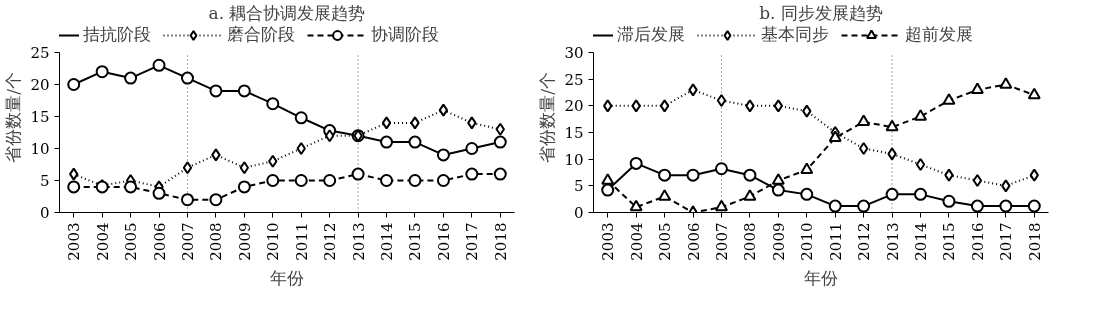 The height and width of the screenshot is (312, 1100). Describe the element at coordinates (795, 34) in the screenshot. I see `legend-label: 基本同步` at that location.